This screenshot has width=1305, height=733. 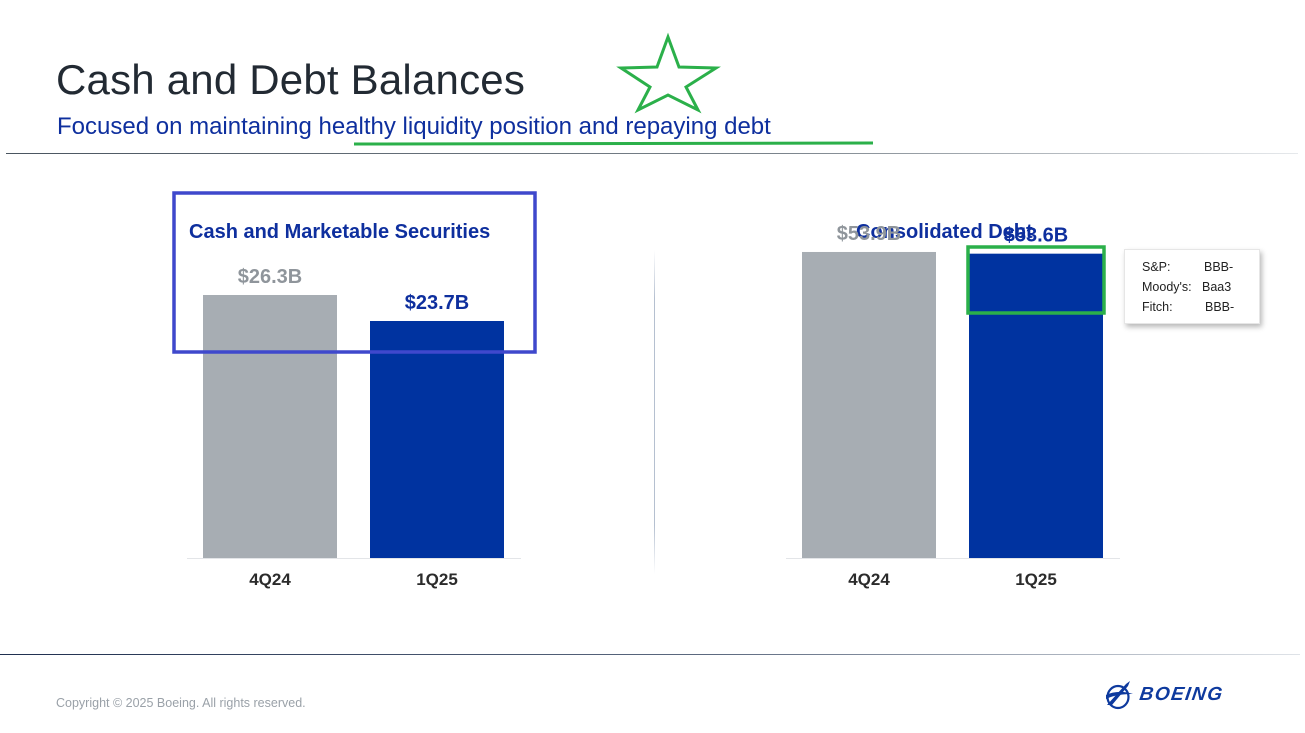 What do you see at coordinates (270, 426) in the screenshot?
I see `cash-bar-4q24` at bounding box center [270, 426].